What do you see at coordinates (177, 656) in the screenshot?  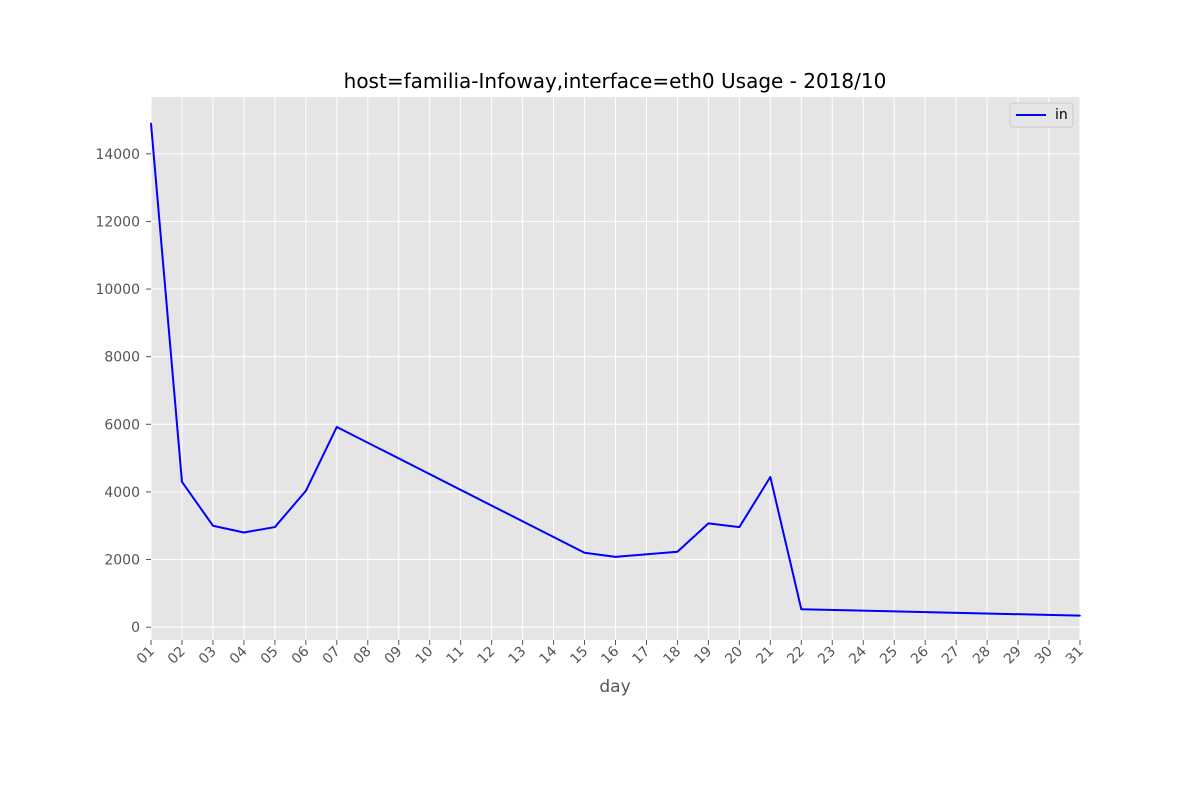 I see `x-tick-label: 02` at bounding box center [177, 656].